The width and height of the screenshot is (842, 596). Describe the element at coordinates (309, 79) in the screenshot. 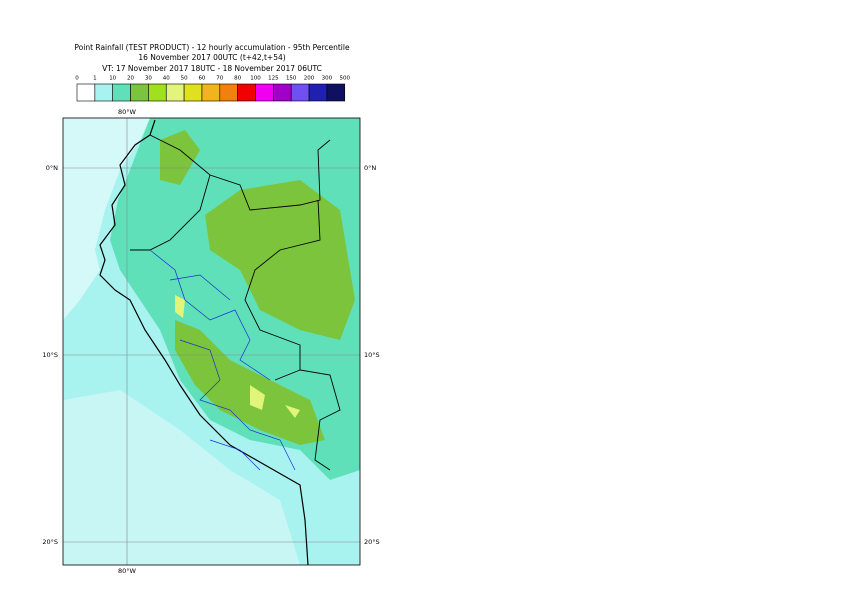

I see `legend-label: 200` at that location.